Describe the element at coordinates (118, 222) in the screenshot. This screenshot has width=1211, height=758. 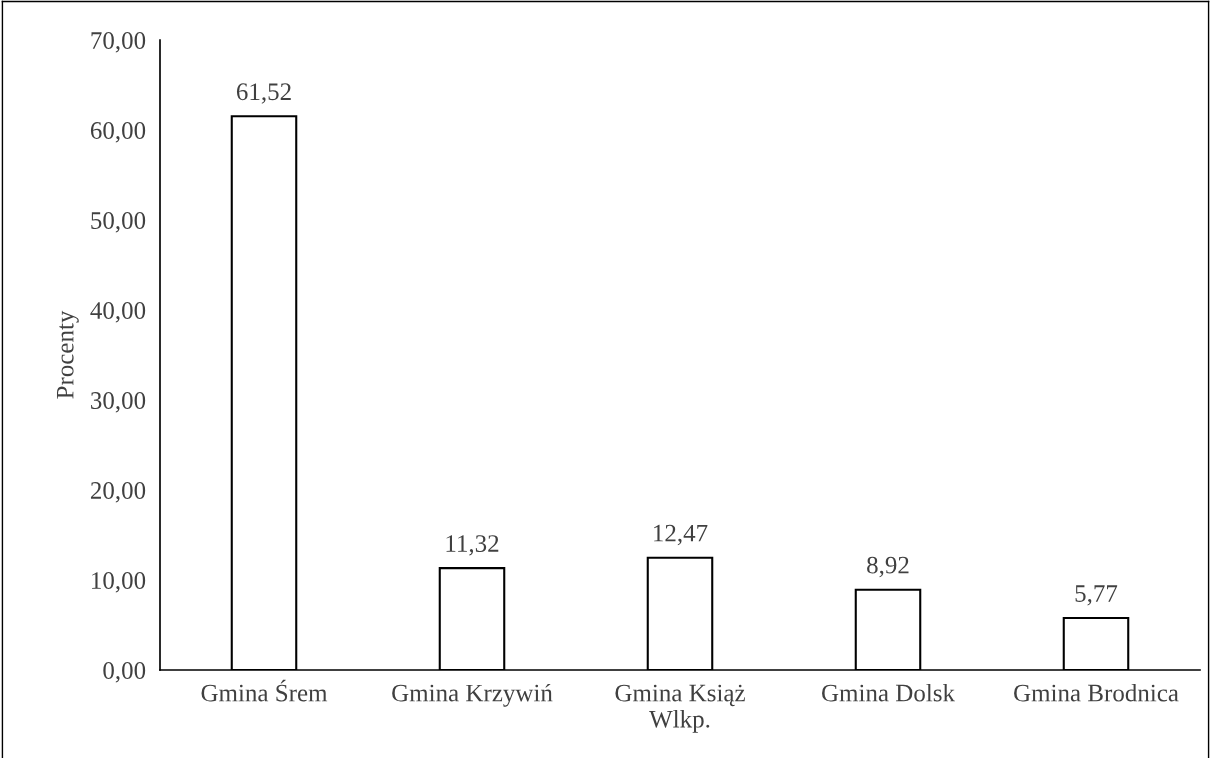
I see `y-tick-label: 50,00` at that location.